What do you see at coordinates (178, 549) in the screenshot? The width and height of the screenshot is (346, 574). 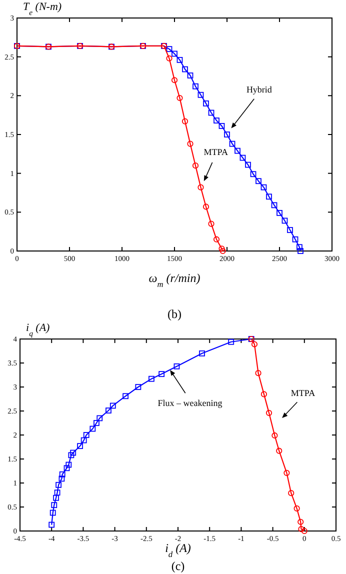 I see `x-axis-title: i$_{d}$ (A)` at bounding box center [178, 549].